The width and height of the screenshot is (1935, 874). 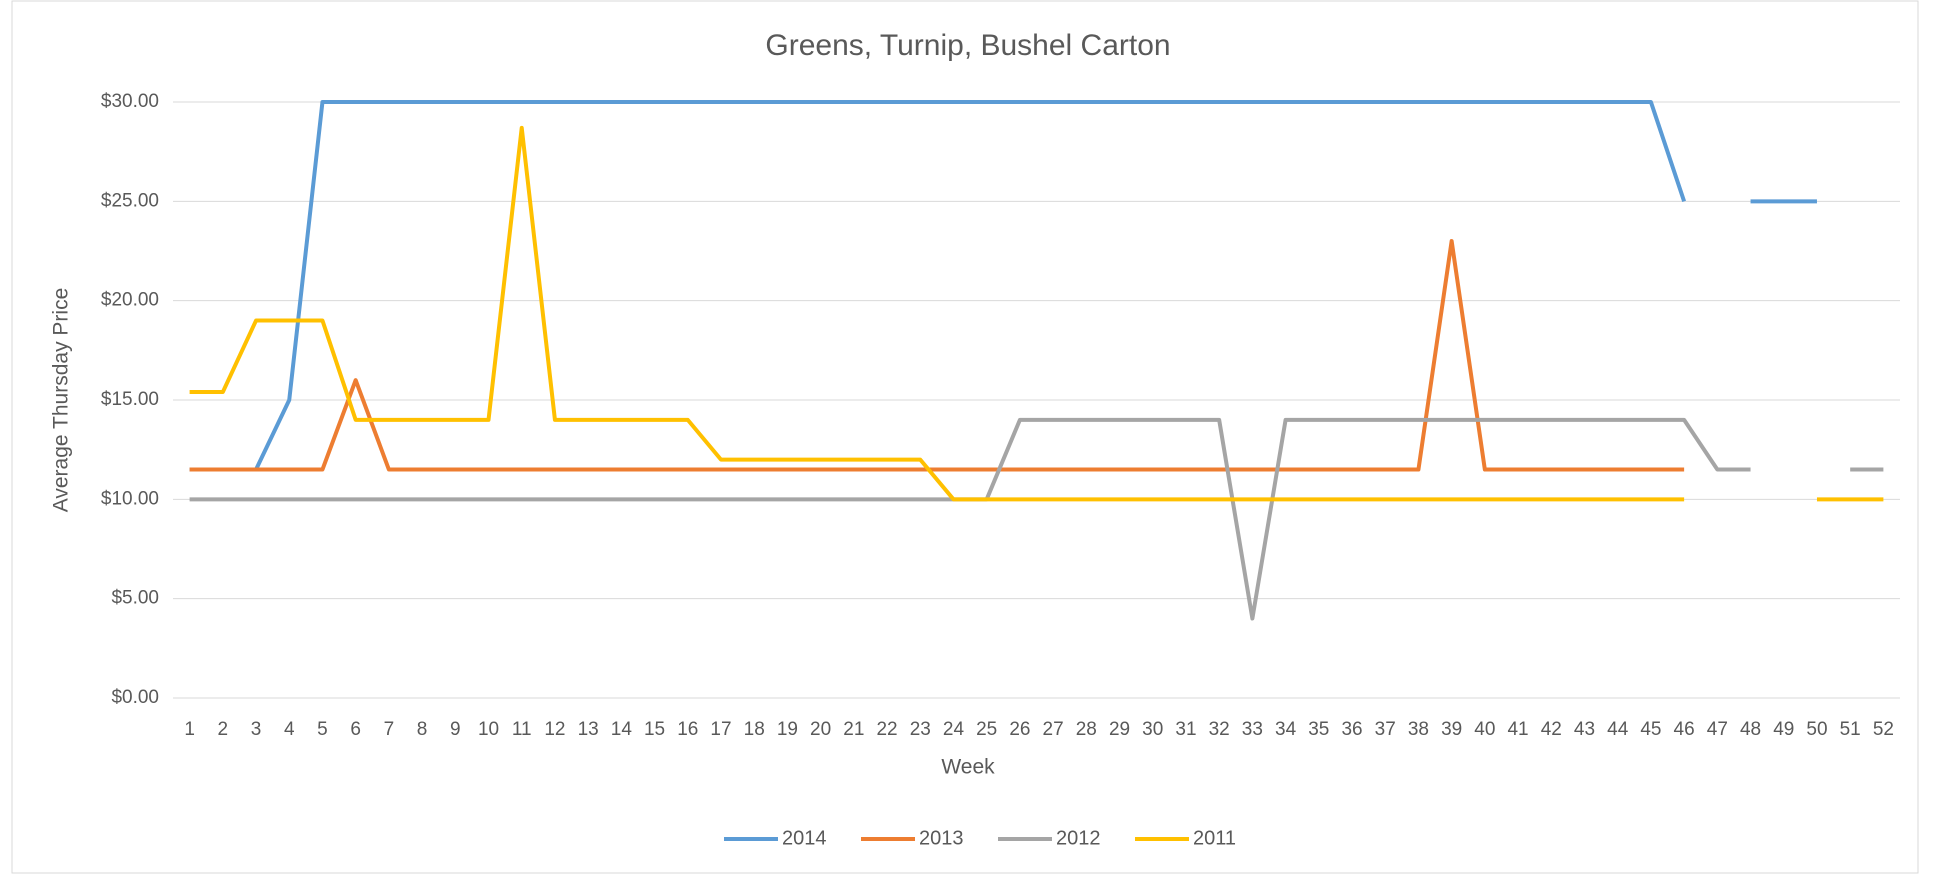 What do you see at coordinates (130, 399) in the screenshot?
I see `y-tick-label: $15.00` at bounding box center [130, 399].